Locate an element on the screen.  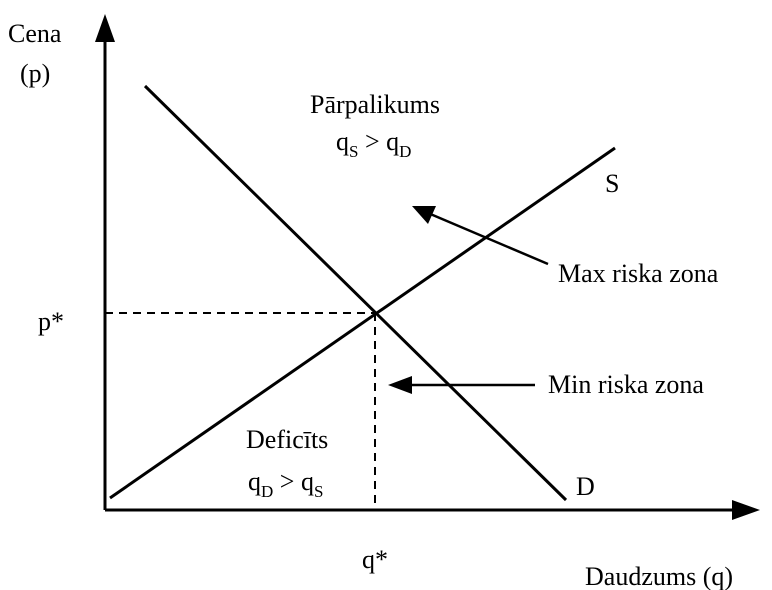
q-star-label: q* is located at coordinates (375, 559).